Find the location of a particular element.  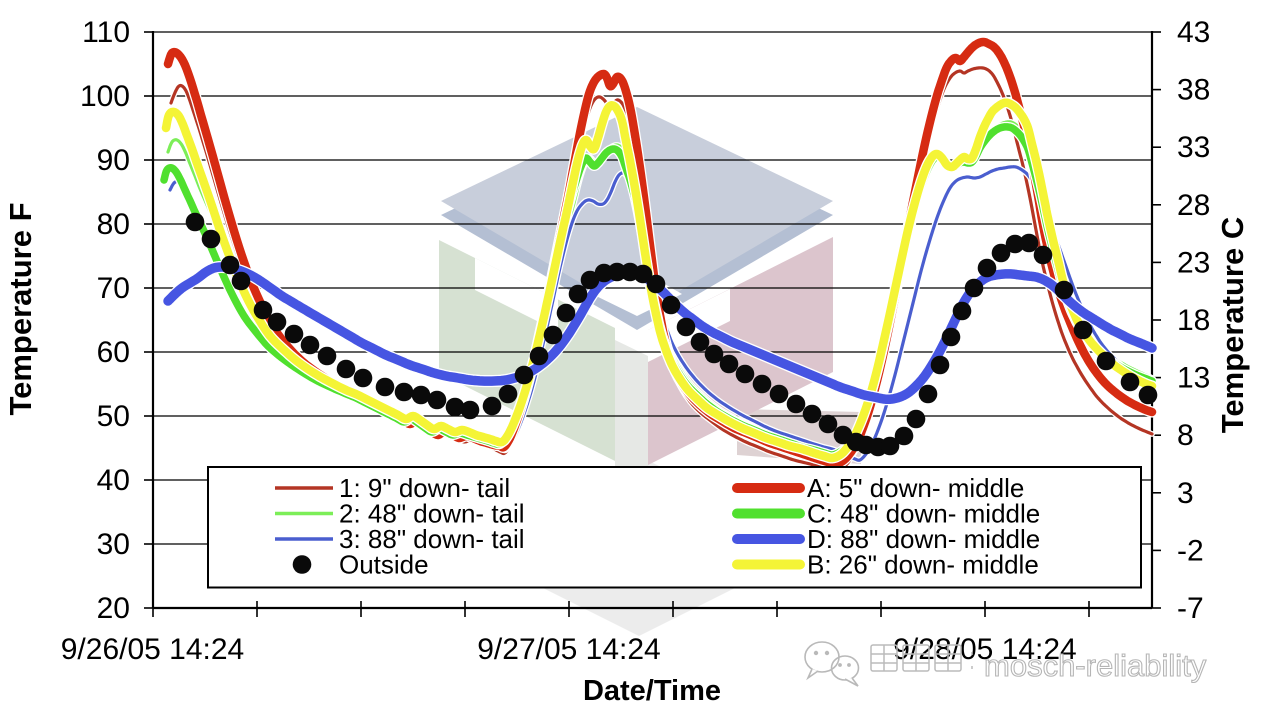

svg-text: B: 26" down- middle is located at coordinates (923, 565).